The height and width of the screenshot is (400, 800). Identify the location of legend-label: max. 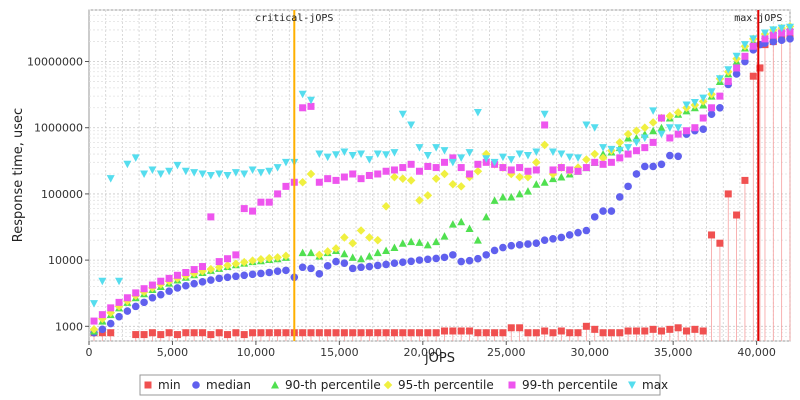
(655, 385).